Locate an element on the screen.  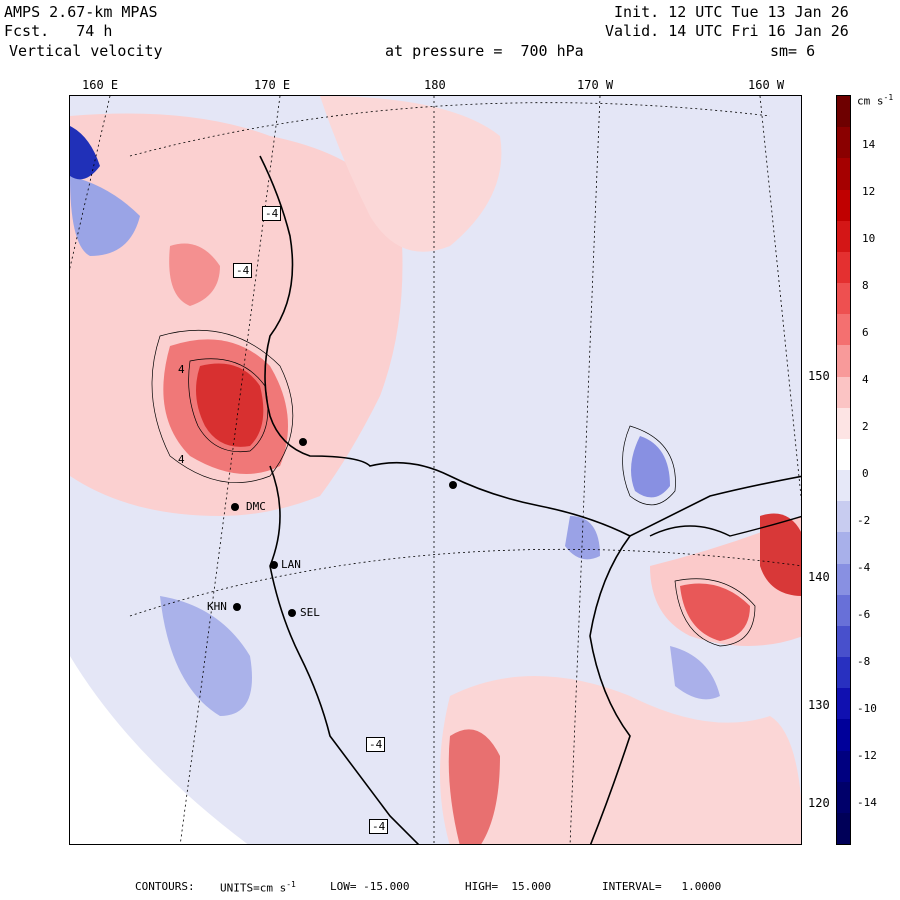
lon-label-170w: 170 W is located at coordinates (595, 85).